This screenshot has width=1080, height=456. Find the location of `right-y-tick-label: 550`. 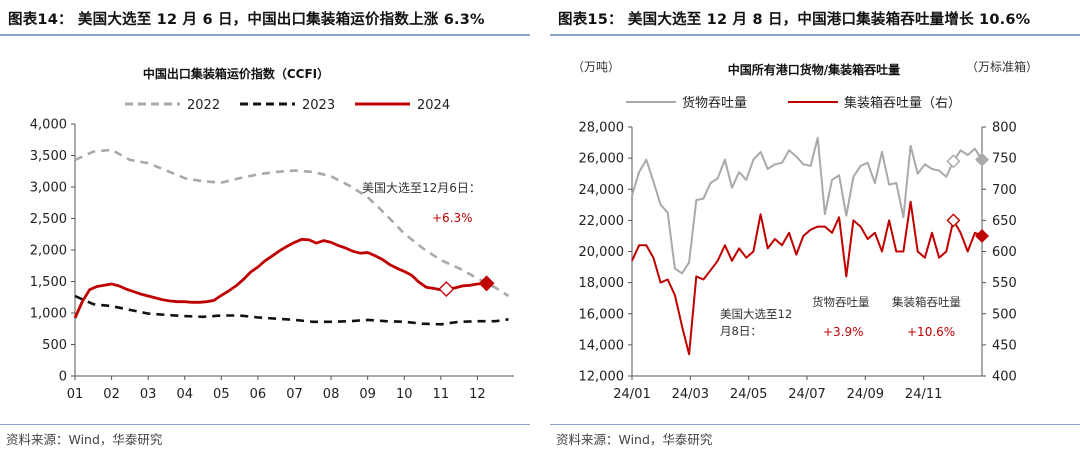

right-y-tick-label: 550 is located at coordinates (1004, 283).